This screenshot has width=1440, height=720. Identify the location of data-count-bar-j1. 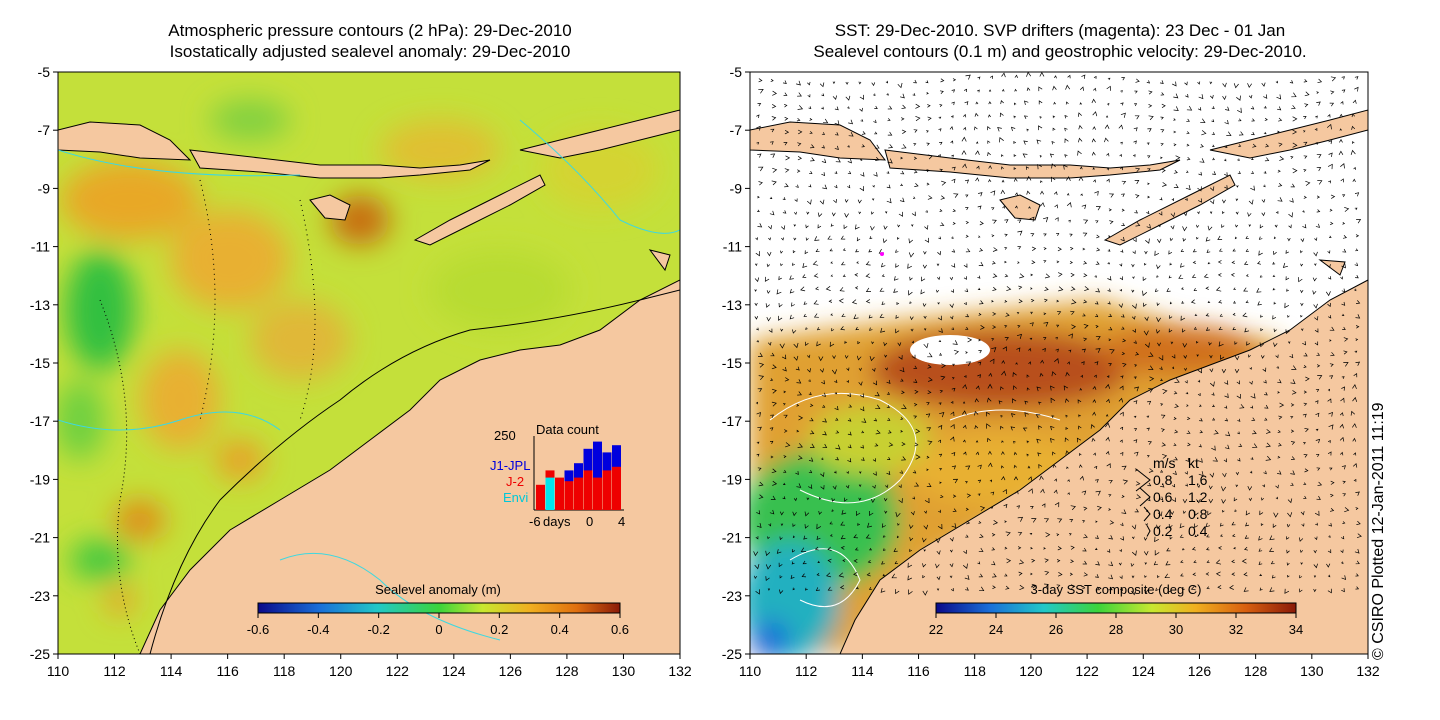
(597, 475).